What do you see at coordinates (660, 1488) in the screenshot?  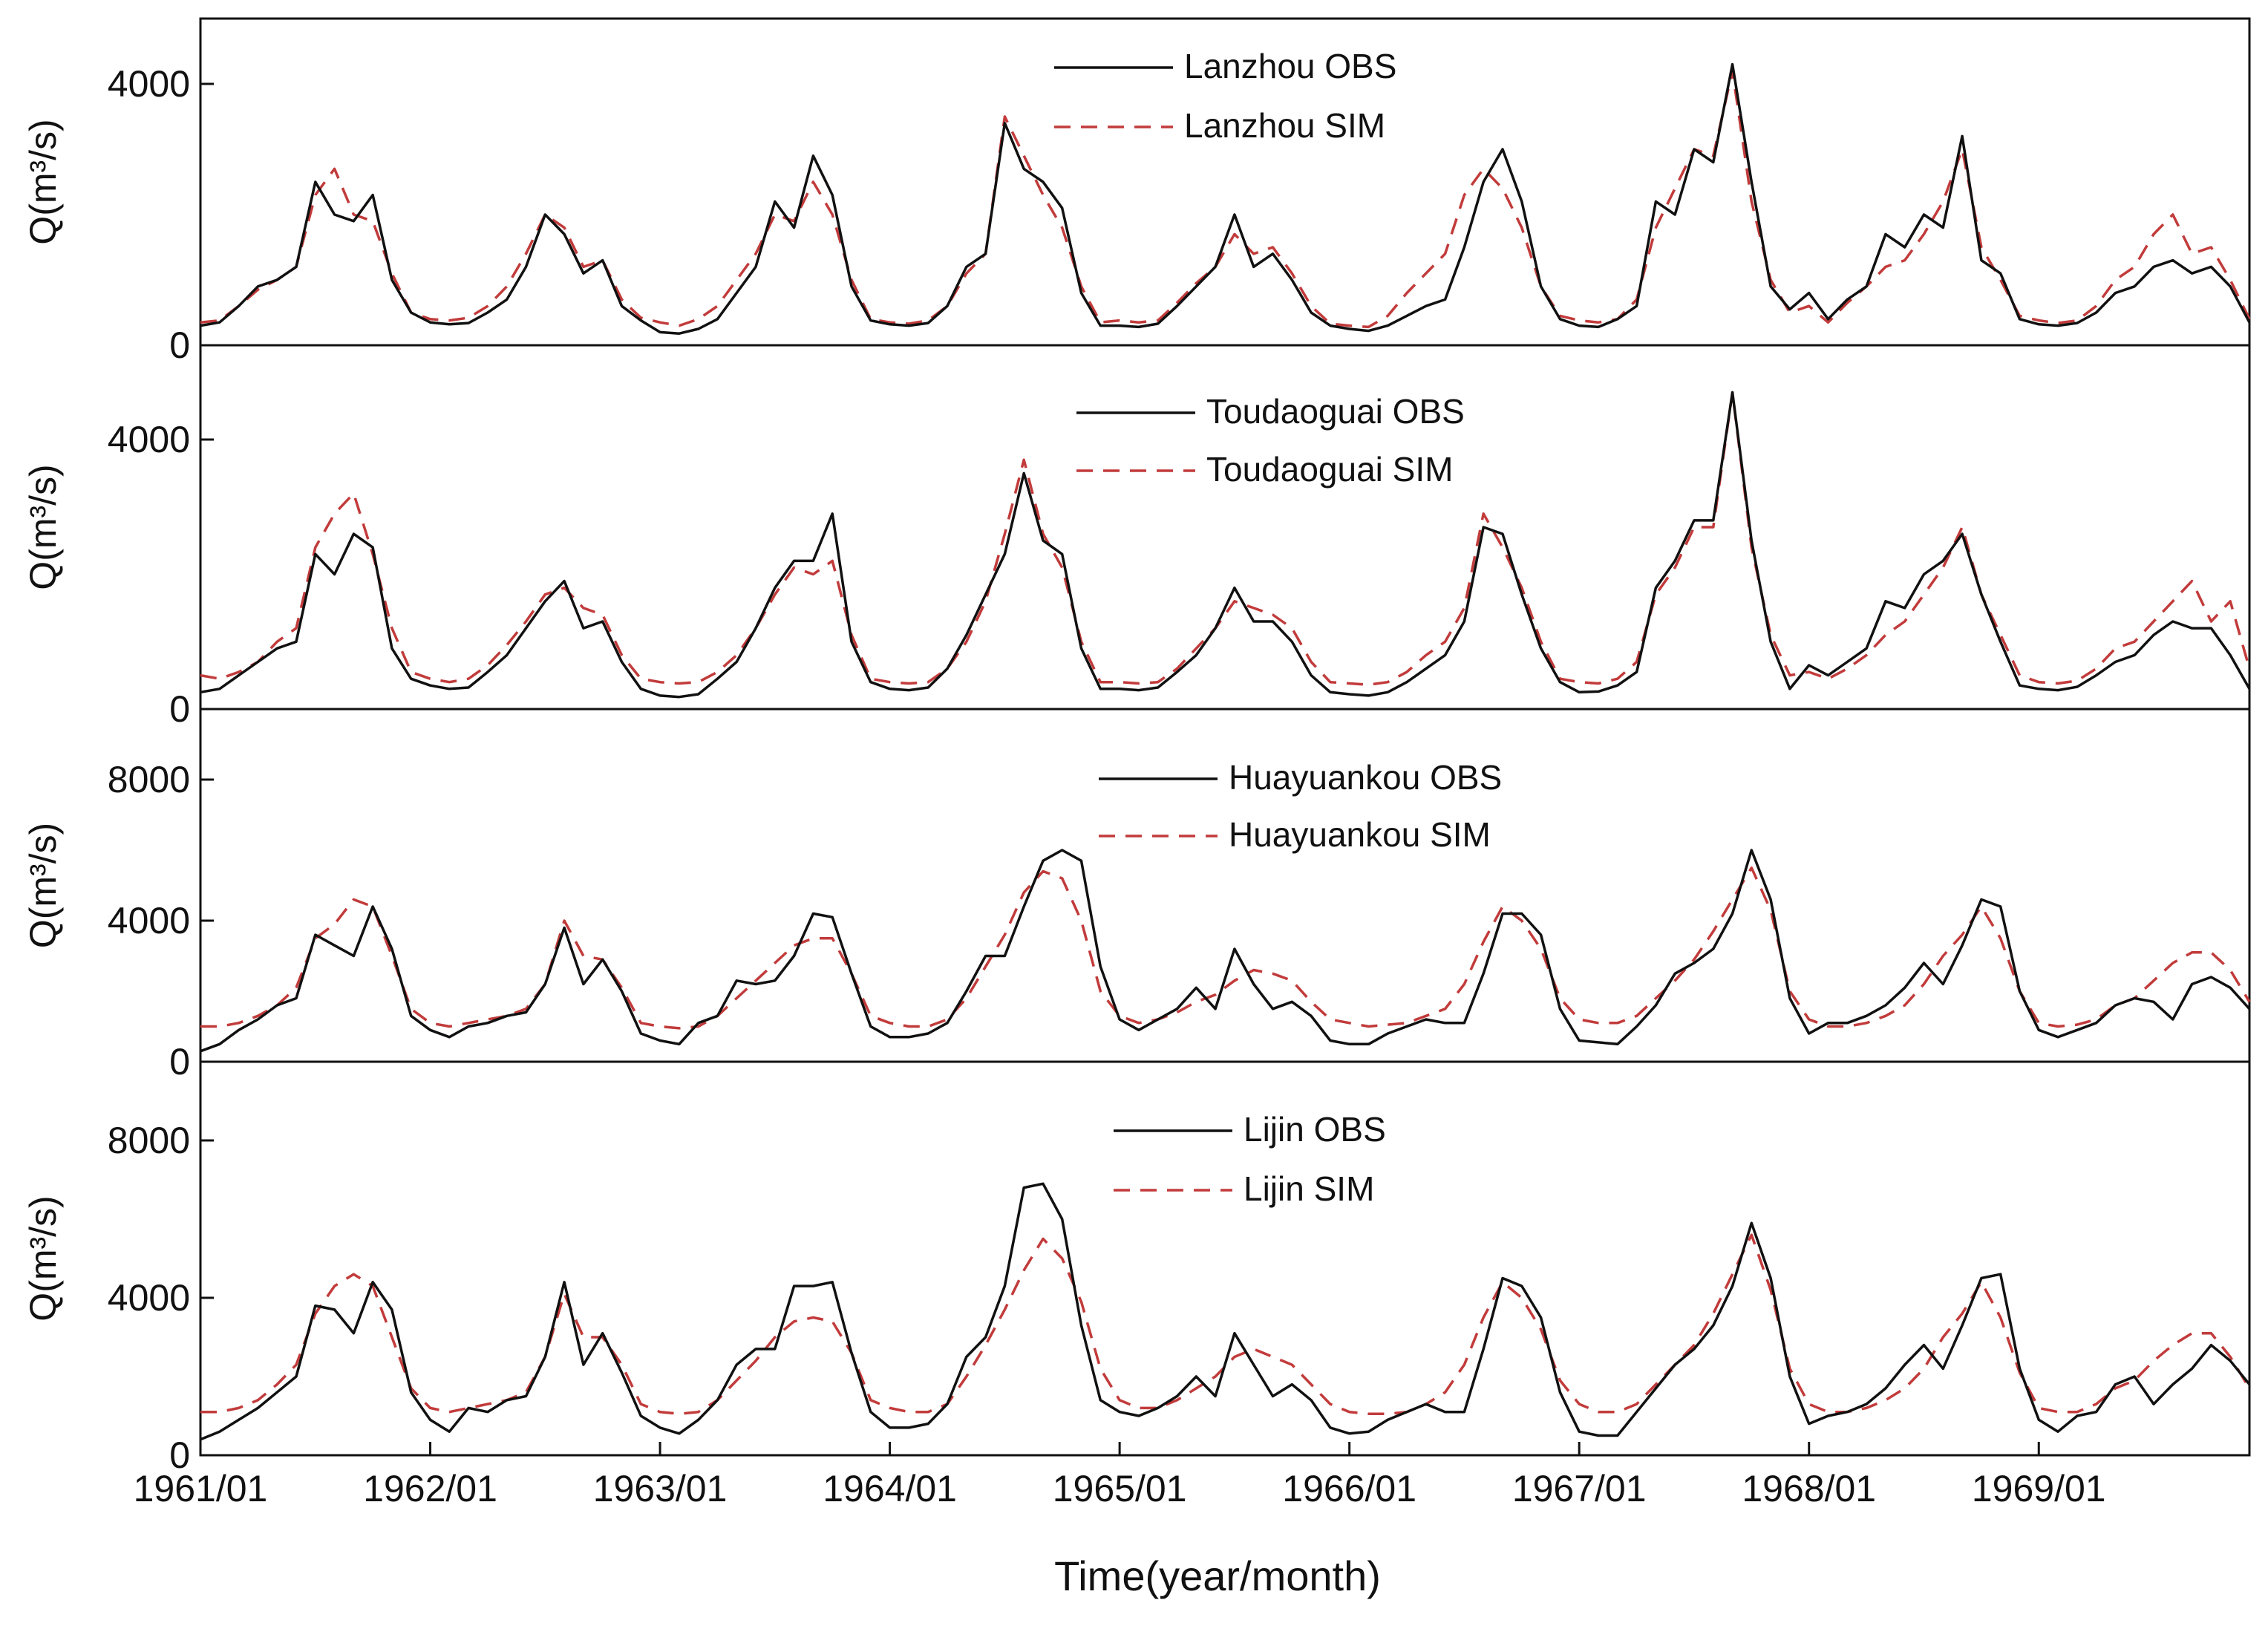 I see `x-tick-label: 1963/01` at bounding box center [660, 1488].